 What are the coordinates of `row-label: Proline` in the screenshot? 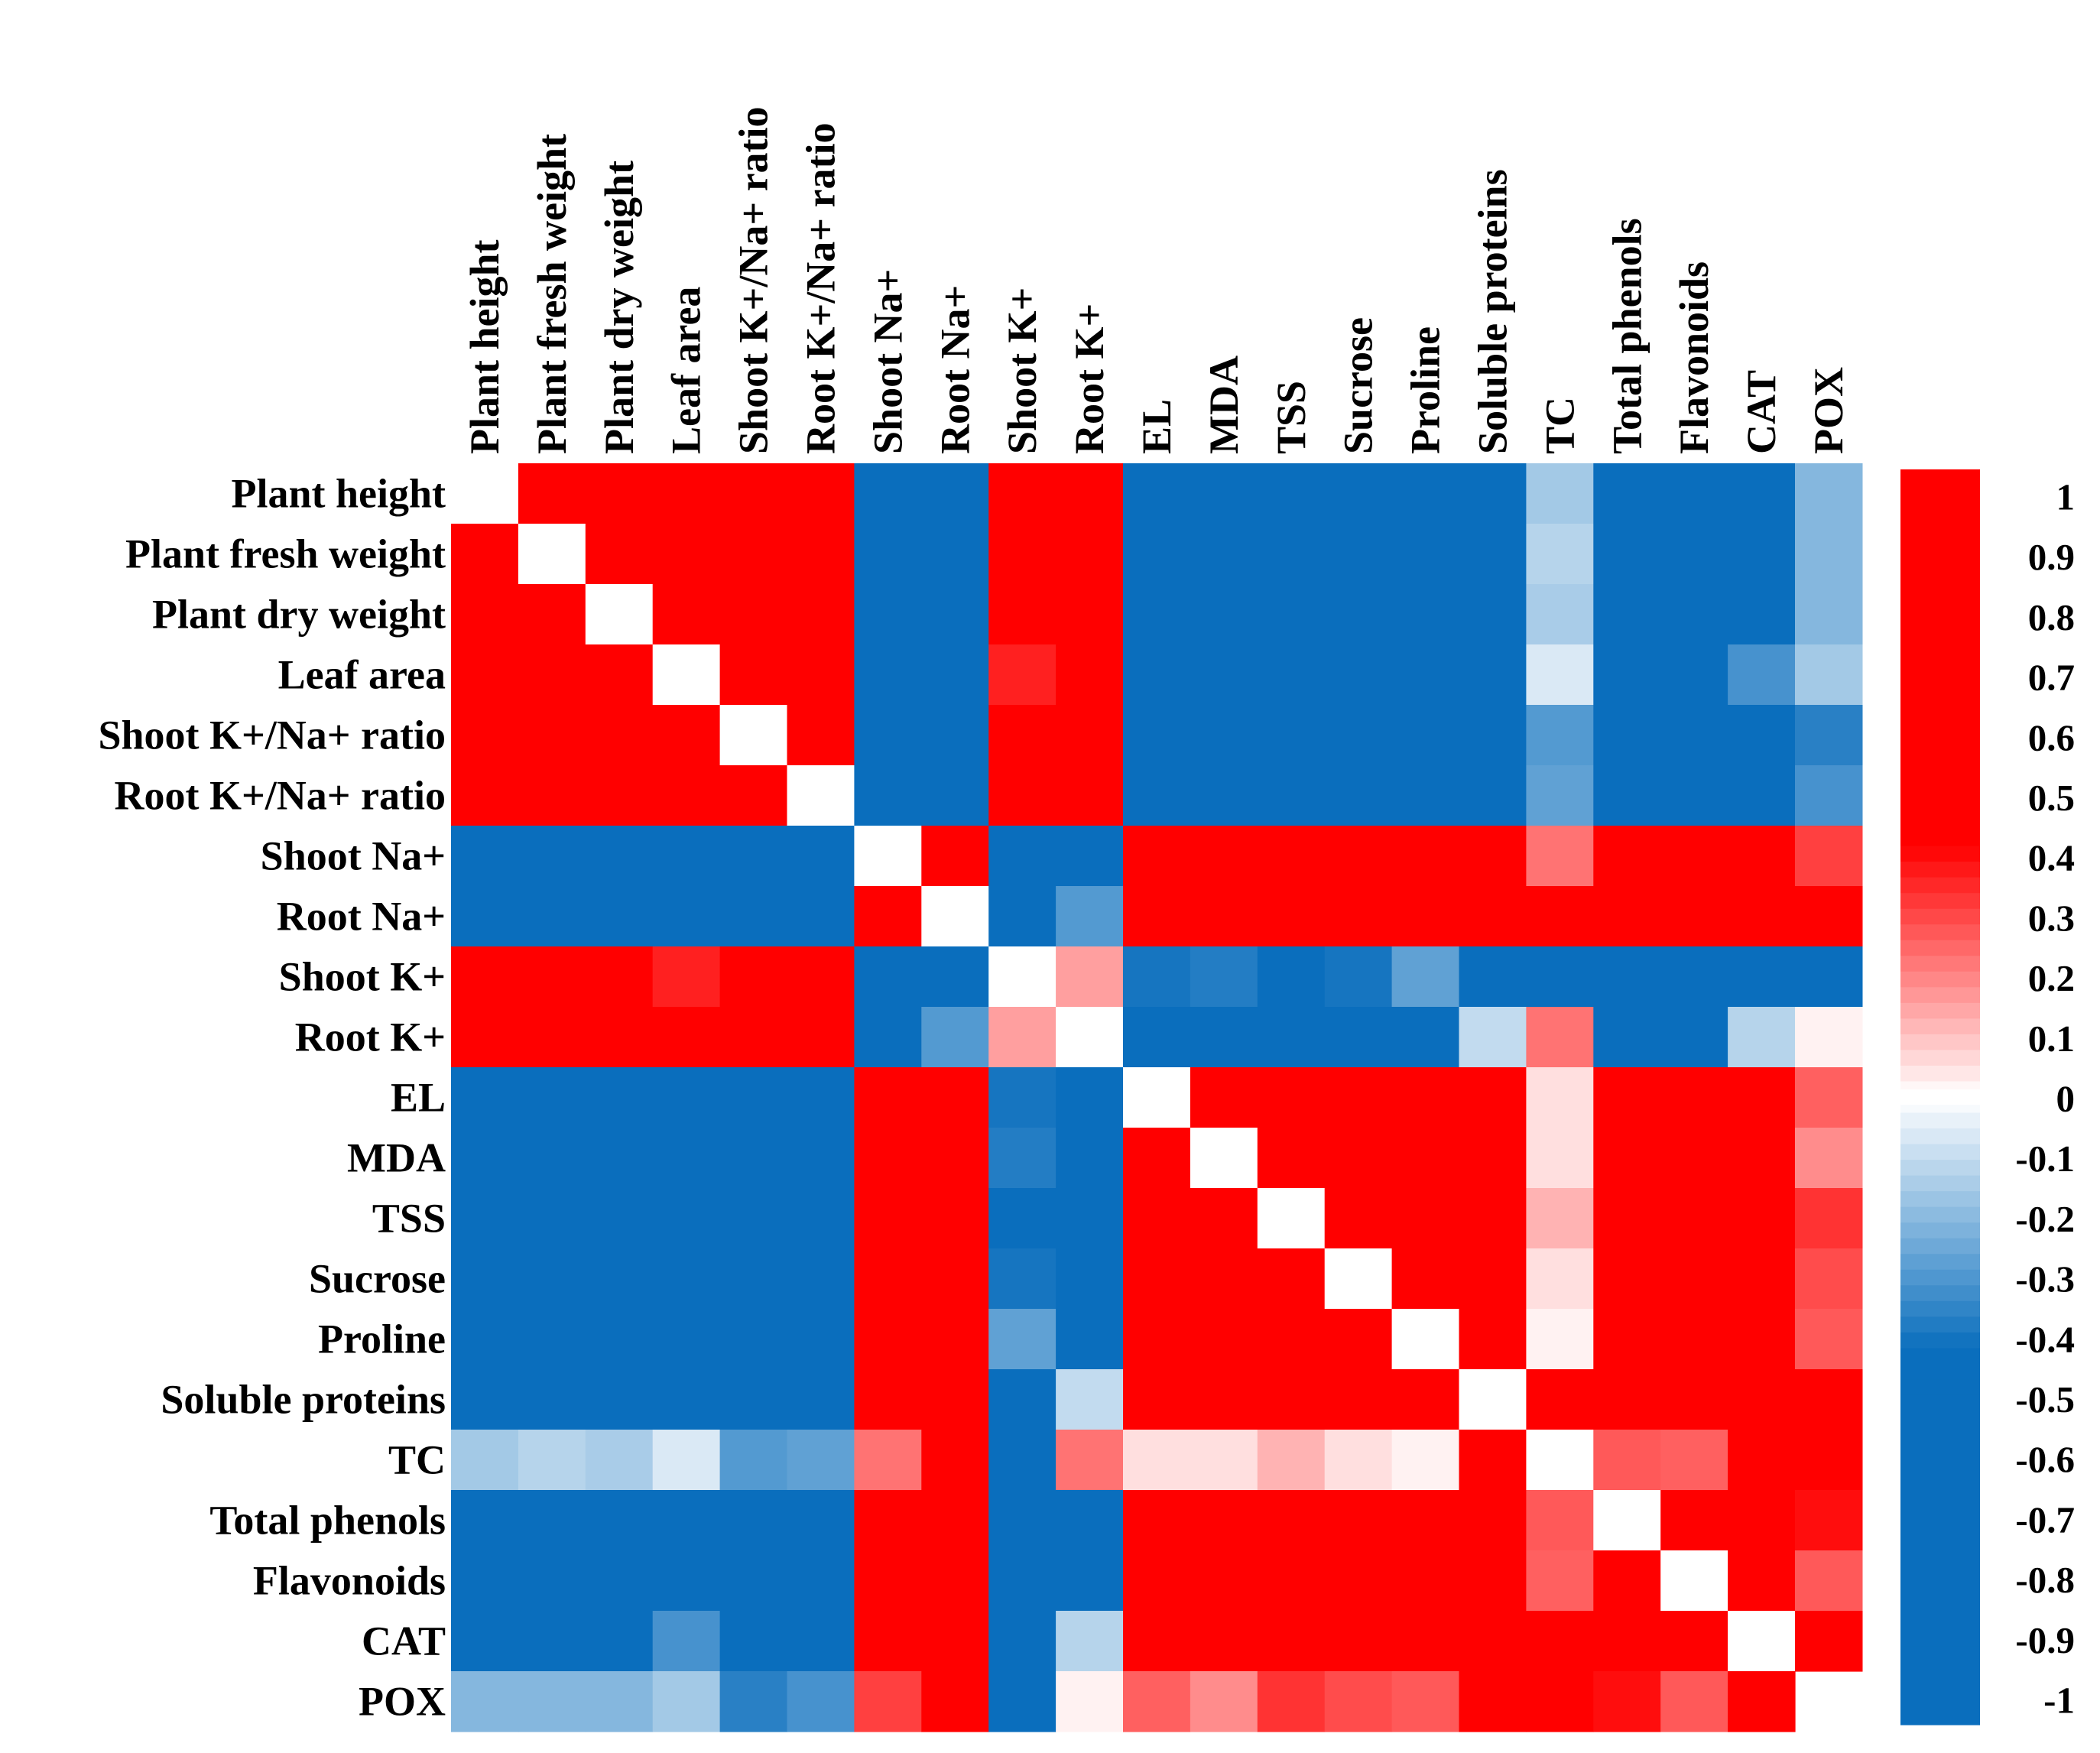 It's located at (382, 1339).